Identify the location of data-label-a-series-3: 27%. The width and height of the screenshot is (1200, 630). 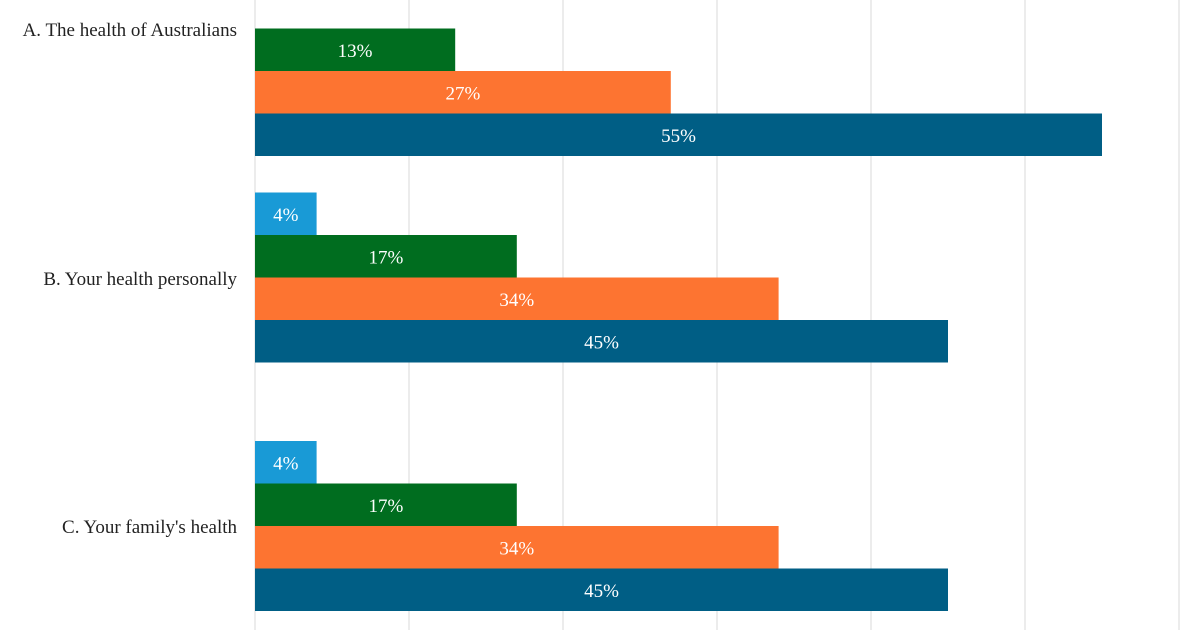
(462, 93).